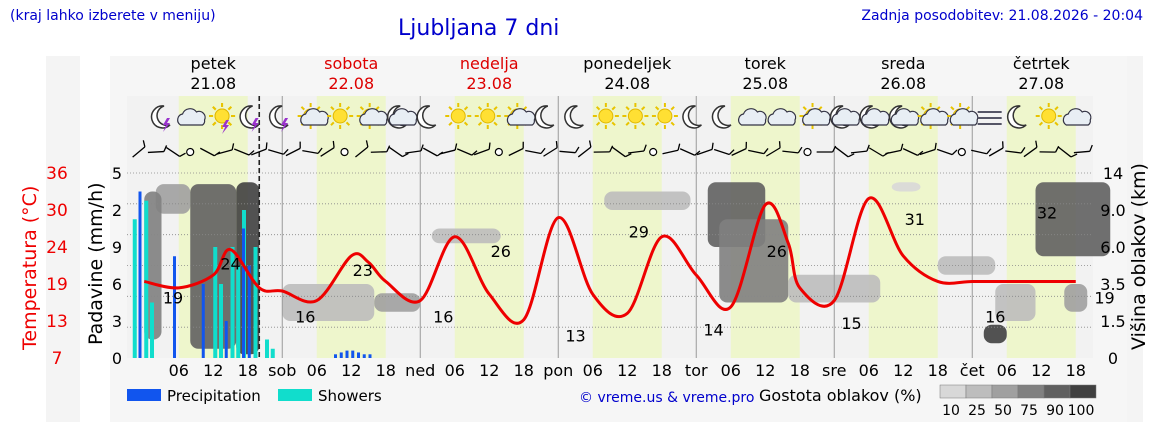 Image resolution: width=1152 pixels, height=443 pixels. I want to click on temperature-label: 15, so click(851, 323).